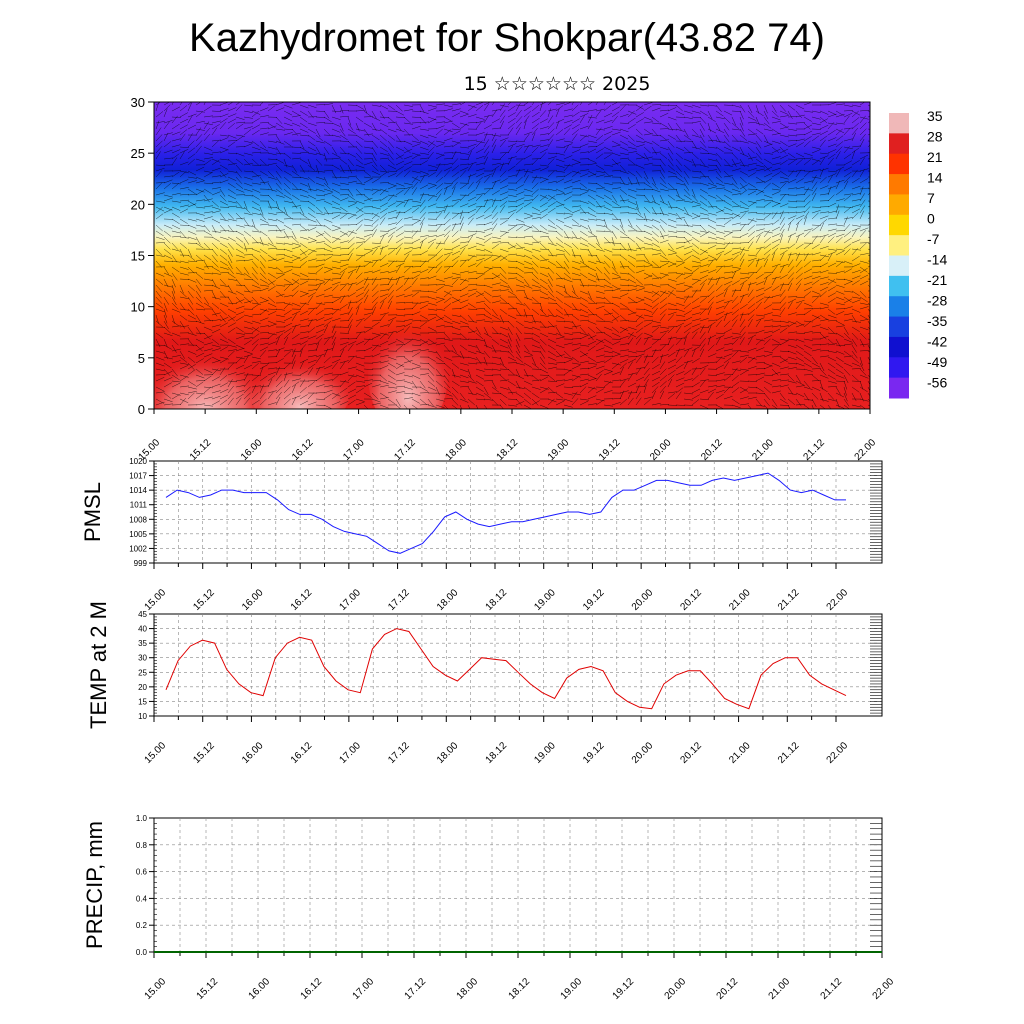 The width and height of the screenshot is (1024, 1024). What do you see at coordinates (740, 600) in the screenshot?
I see `pmsl-panel-xtick-label: 21.00` at bounding box center [740, 600].